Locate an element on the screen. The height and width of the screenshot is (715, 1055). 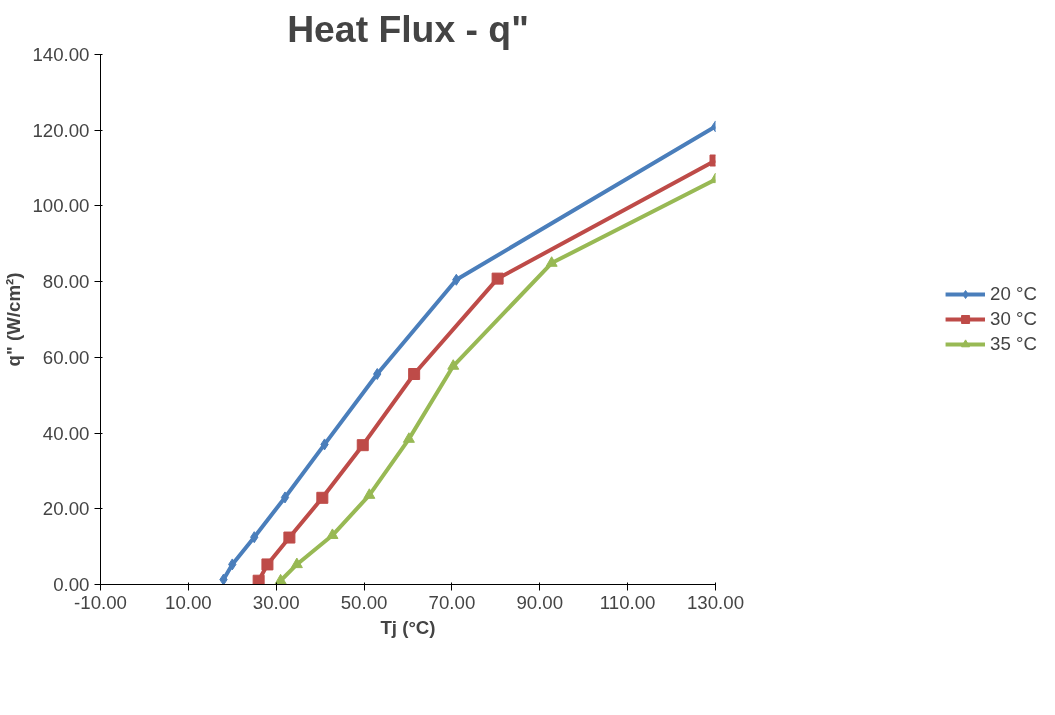
chart-title: Heat Flux - q" is located at coordinates (408, 28).